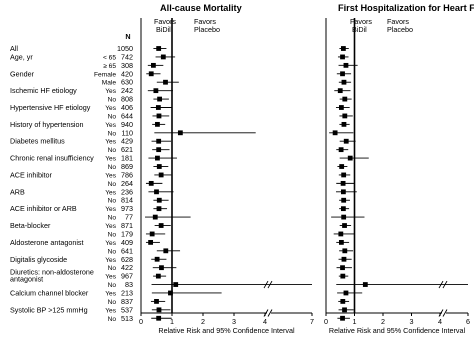 This screenshot has width=474, height=339. What do you see at coordinates (468, 321) in the screenshot?
I see `x-tick-label: 6` at bounding box center [468, 321].